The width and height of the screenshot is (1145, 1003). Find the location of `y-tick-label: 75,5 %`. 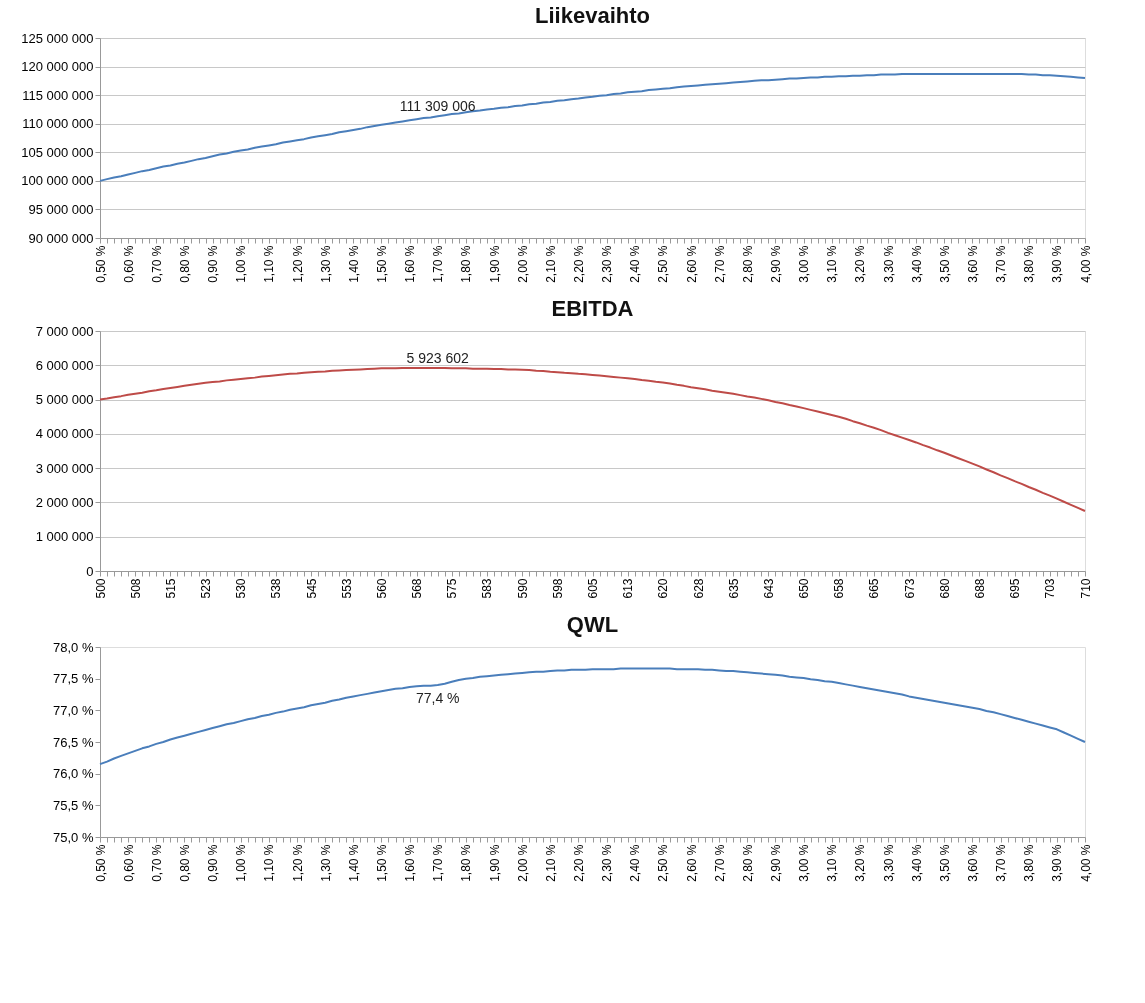

y-tick-label: 75,5 % is located at coordinates (73, 805).